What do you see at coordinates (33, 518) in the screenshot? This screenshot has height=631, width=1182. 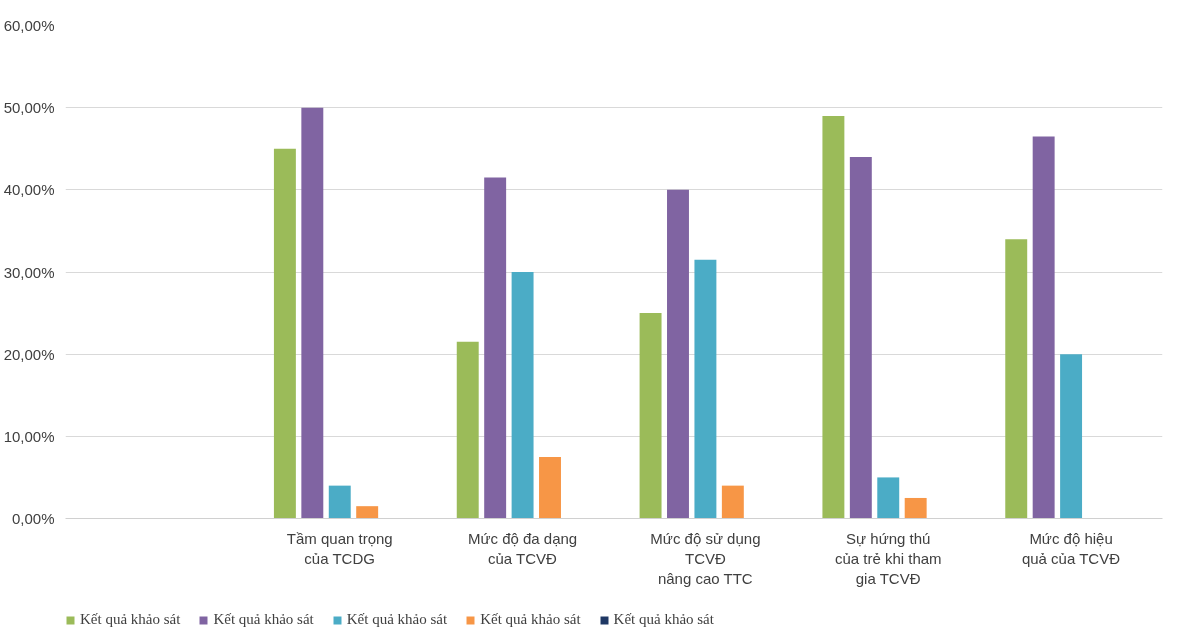 I see `y-tick-label: 0,00%` at bounding box center [33, 518].